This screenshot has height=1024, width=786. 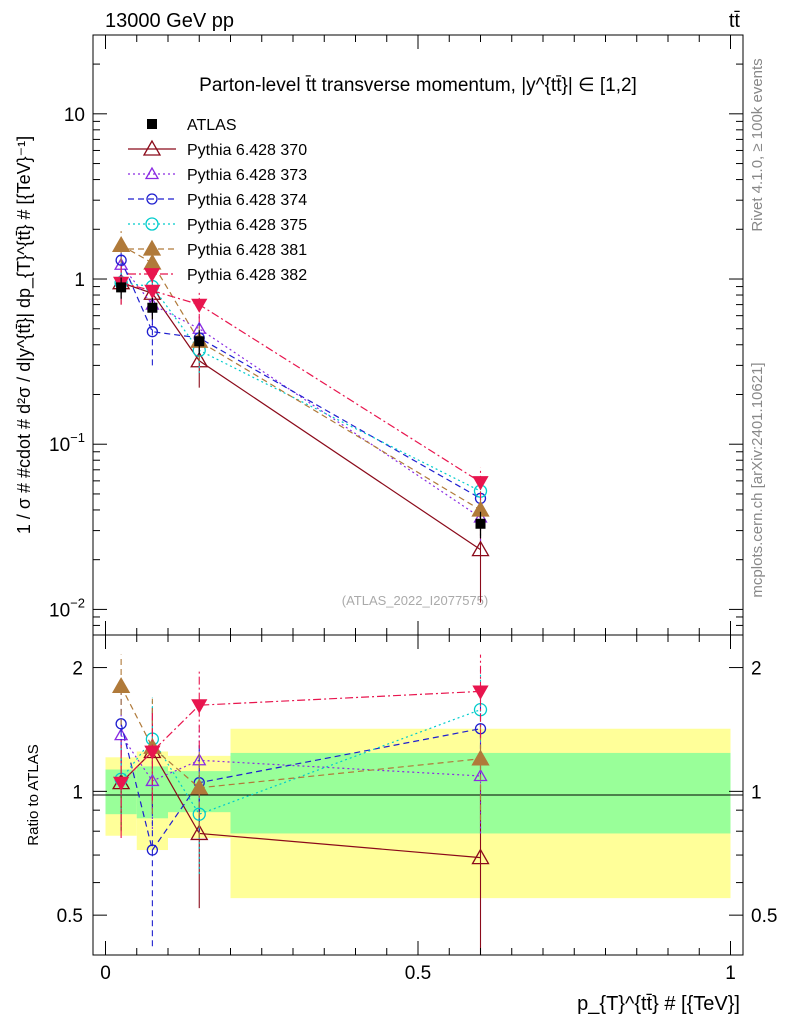 I want to click on ratio-y-tick-label-right: 1, so click(x=756, y=792).